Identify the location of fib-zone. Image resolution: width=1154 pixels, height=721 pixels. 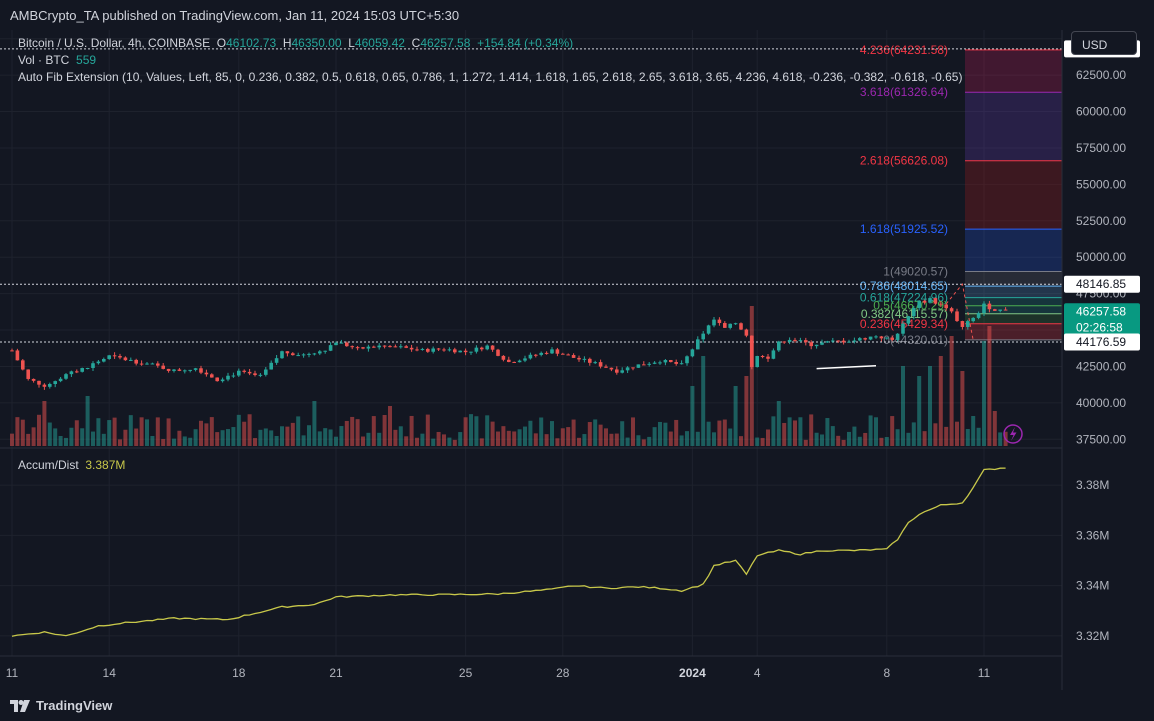
(1013, 195).